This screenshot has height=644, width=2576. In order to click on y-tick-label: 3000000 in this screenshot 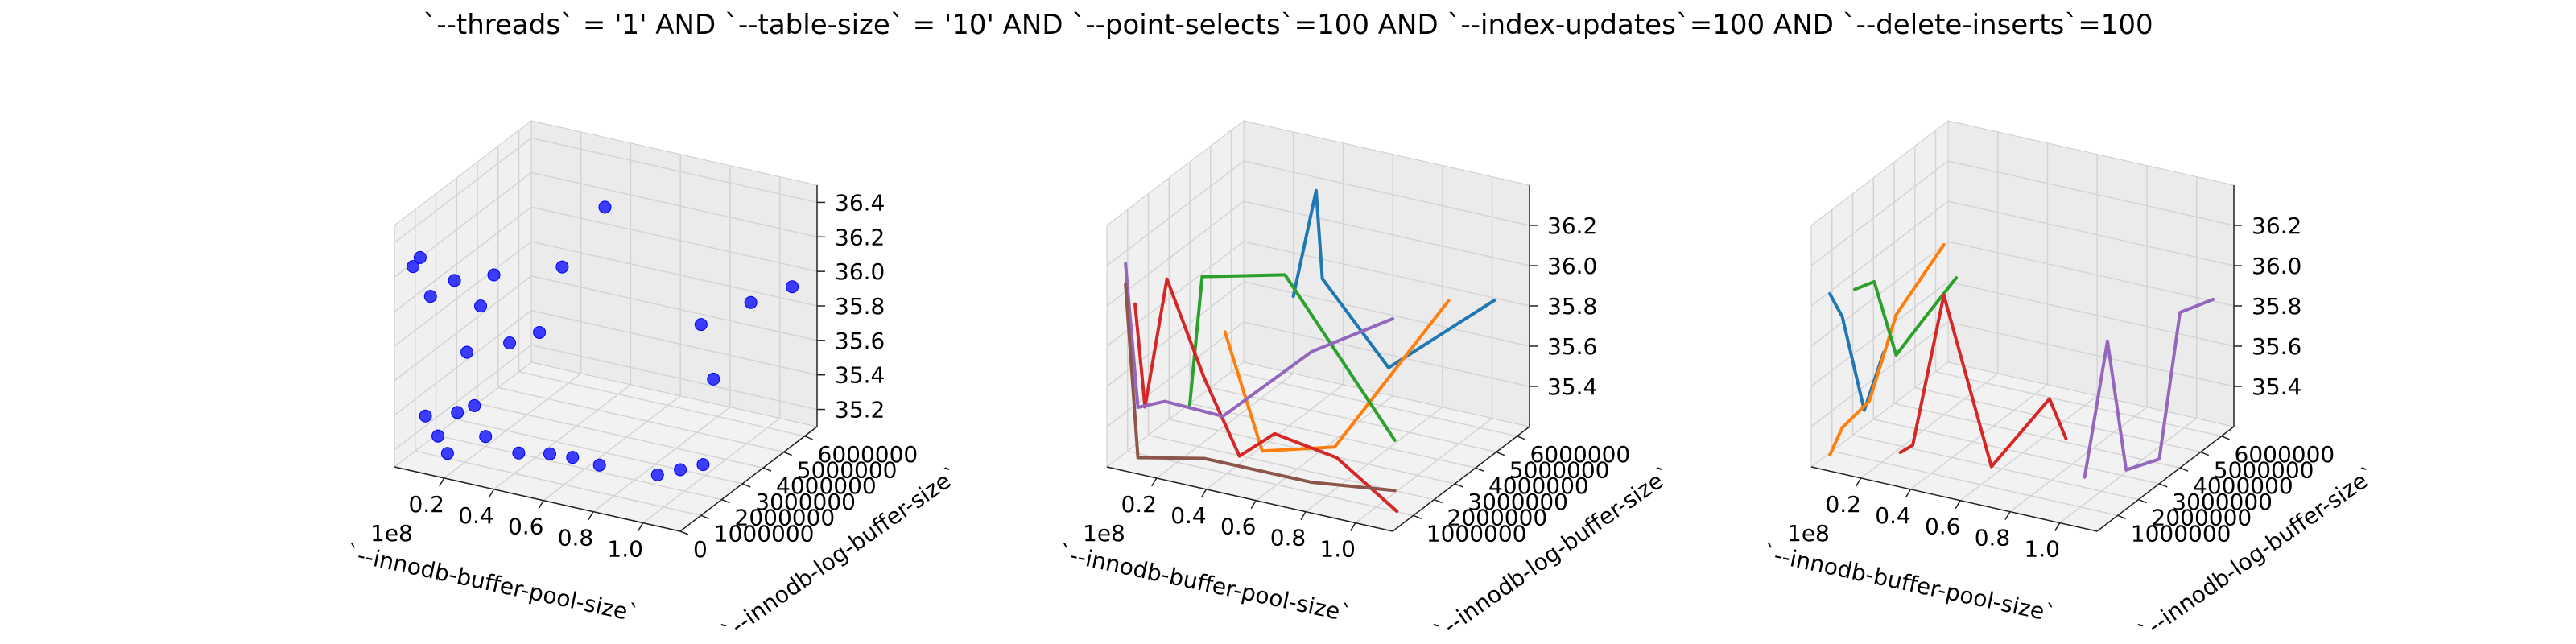, I will do `click(2222, 502)`.